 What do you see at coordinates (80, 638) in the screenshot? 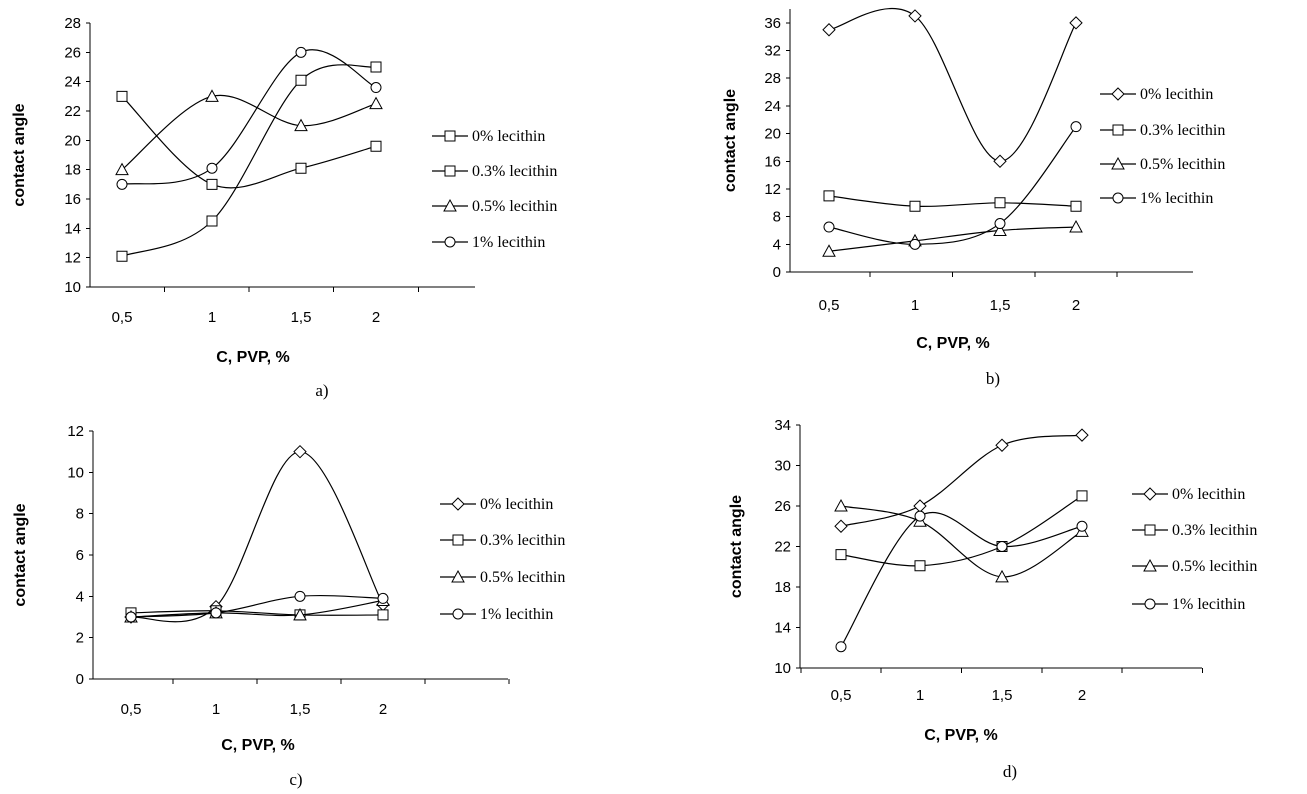
I see `y-tick-label: 2` at bounding box center [80, 638].